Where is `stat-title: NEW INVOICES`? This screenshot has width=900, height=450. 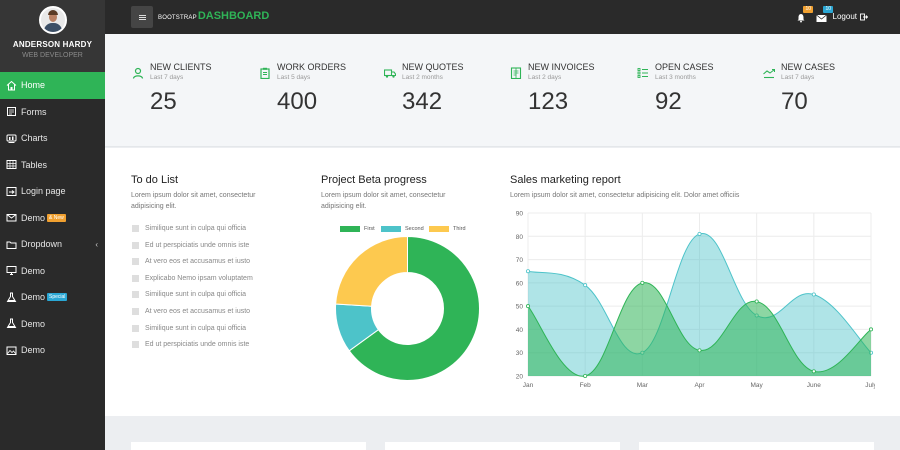
stat-title: NEW INVOICES is located at coordinates (561, 67).